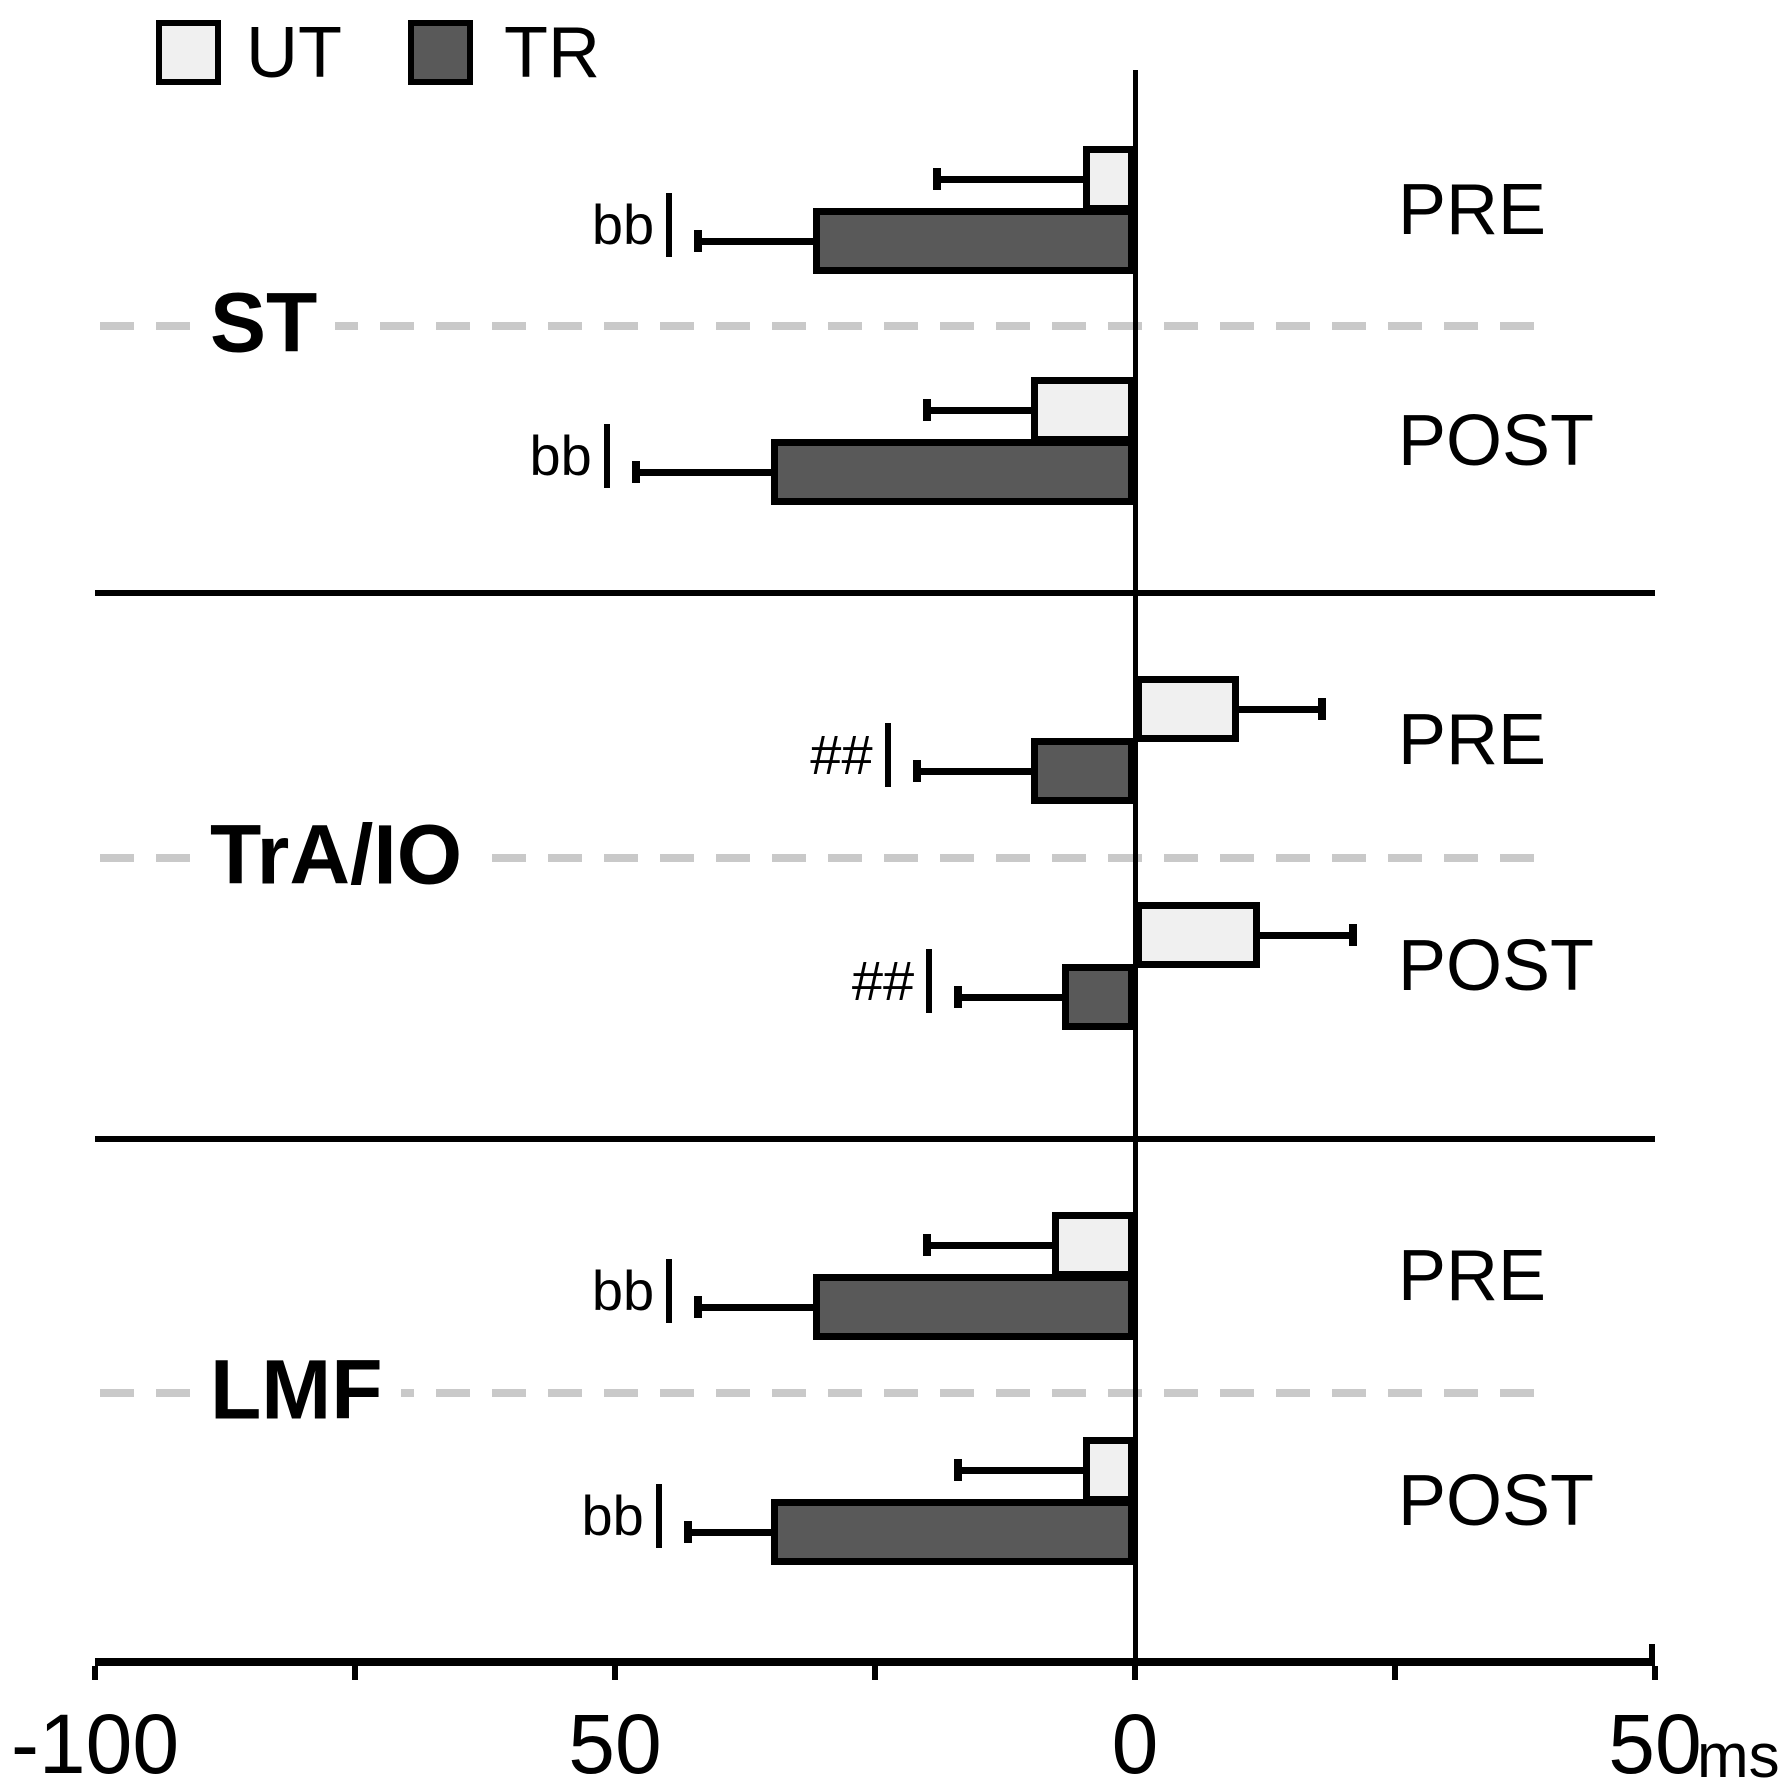  I want to click on bar-st-pre-tr, so click(973, 241).